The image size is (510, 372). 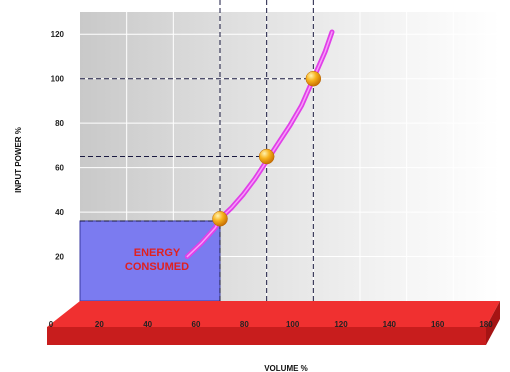 What do you see at coordinates (244, 324) in the screenshot?
I see `x-tick-label: 80` at bounding box center [244, 324].